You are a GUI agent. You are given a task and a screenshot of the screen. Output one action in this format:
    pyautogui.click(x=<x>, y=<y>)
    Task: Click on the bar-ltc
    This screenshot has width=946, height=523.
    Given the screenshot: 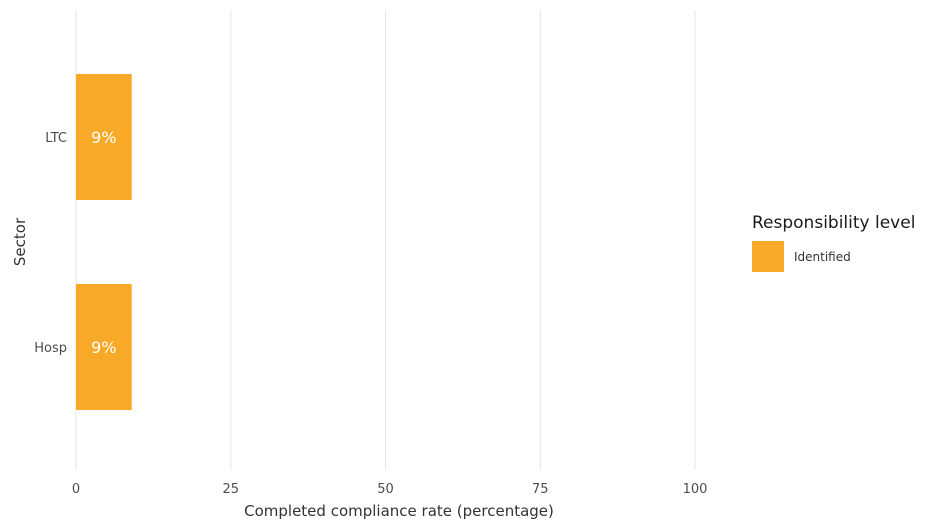 What is the action you would take?
    pyautogui.click(x=104, y=137)
    